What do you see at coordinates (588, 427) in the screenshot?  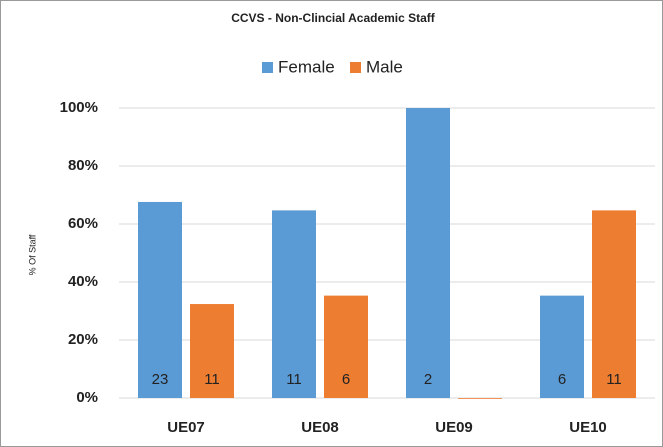 I see `x-tick-label: UE10` at bounding box center [588, 427].